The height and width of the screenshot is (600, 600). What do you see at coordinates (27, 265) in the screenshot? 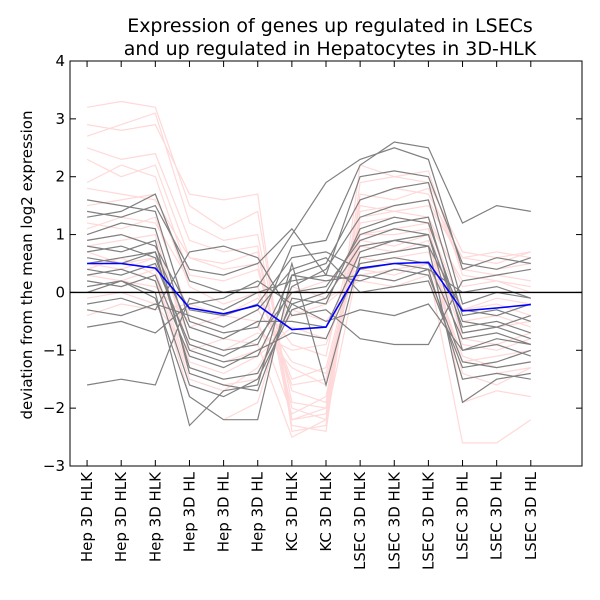
I see `y-axis-label: deviation from the mean log2 expression` at bounding box center [27, 265].